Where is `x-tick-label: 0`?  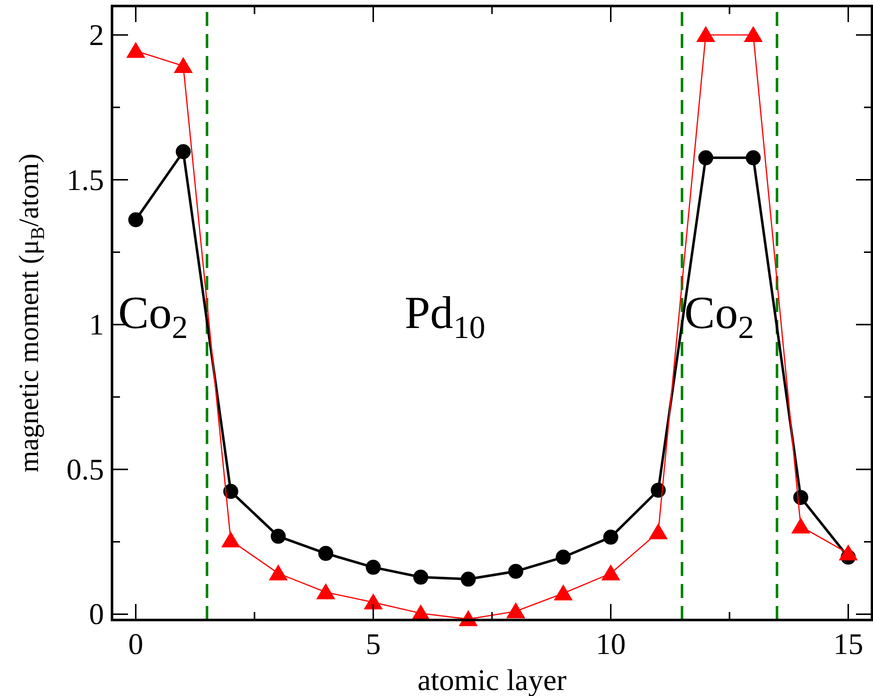 x-tick-label: 0 is located at coordinates (136, 644).